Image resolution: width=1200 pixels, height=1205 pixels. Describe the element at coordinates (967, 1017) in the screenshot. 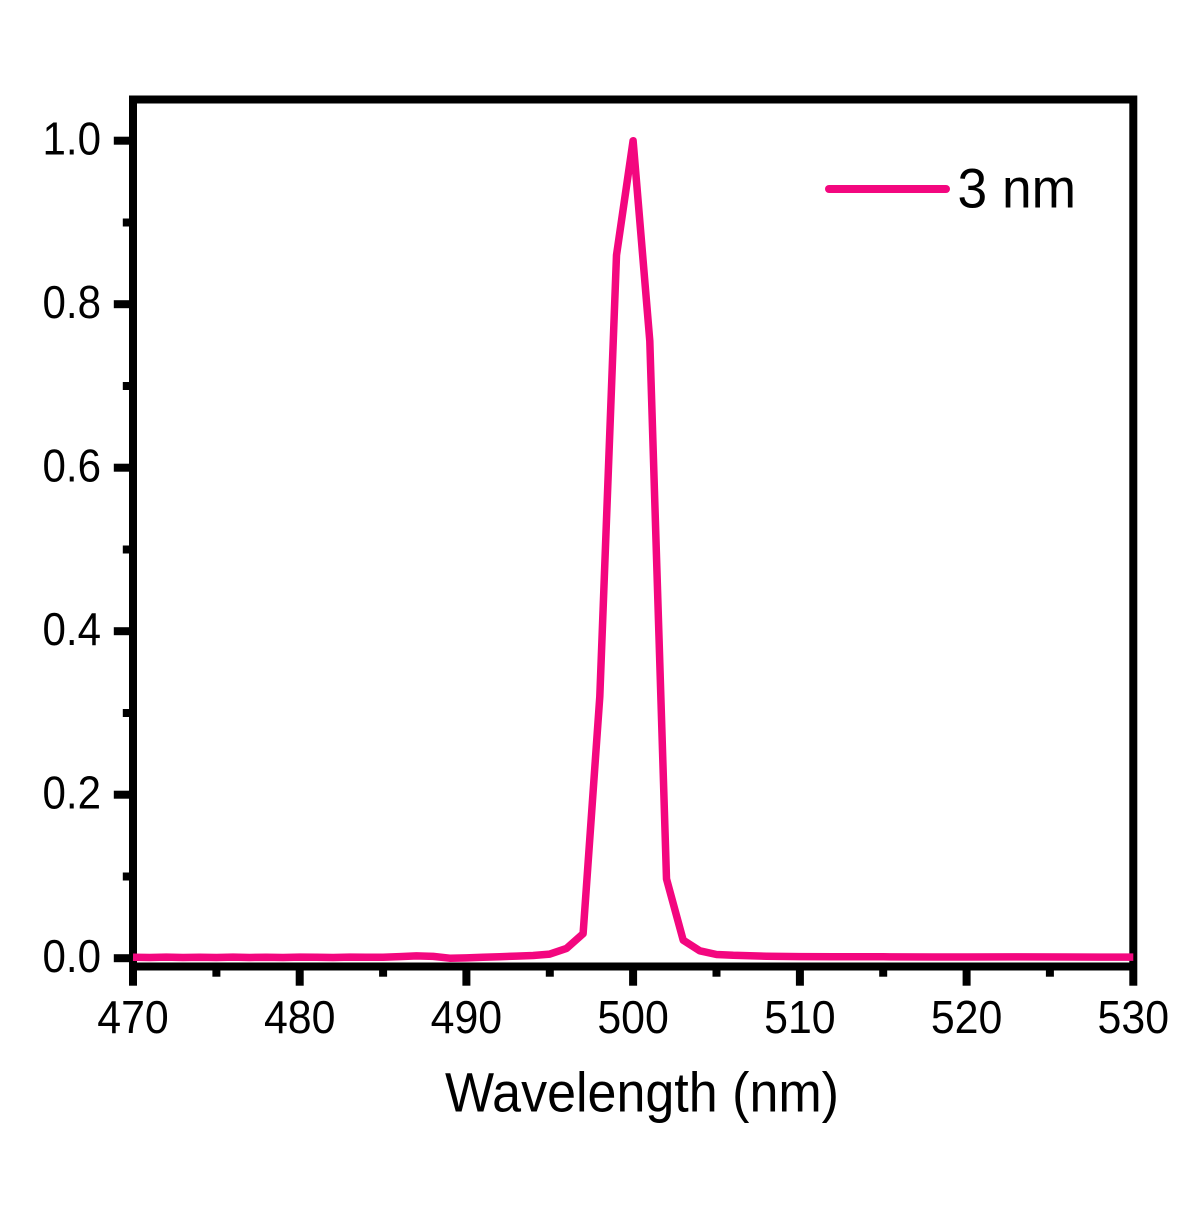

I see `svg-text: 520` at that location.